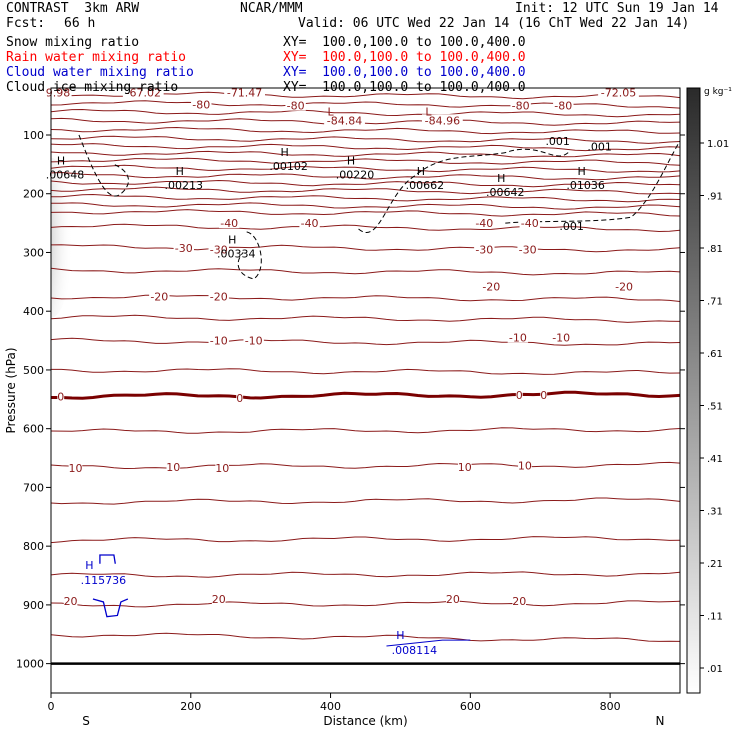 The image size is (740, 740). Describe the element at coordinates (33, 135) in the screenshot. I see `y-tick-label: 100` at that location.